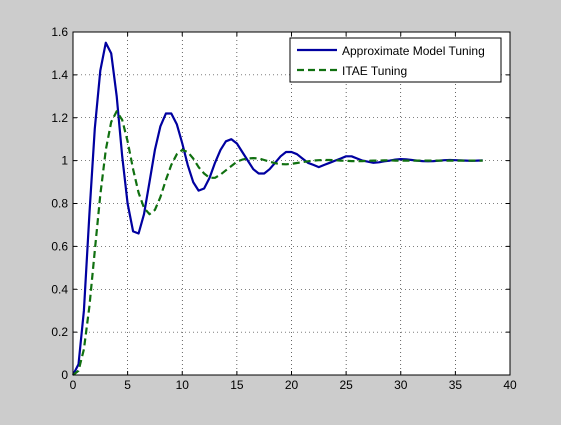 This screenshot has width=561, height=425. Describe the element at coordinates (510, 385) in the screenshot. I see `x-tick-label: 40` at that location.